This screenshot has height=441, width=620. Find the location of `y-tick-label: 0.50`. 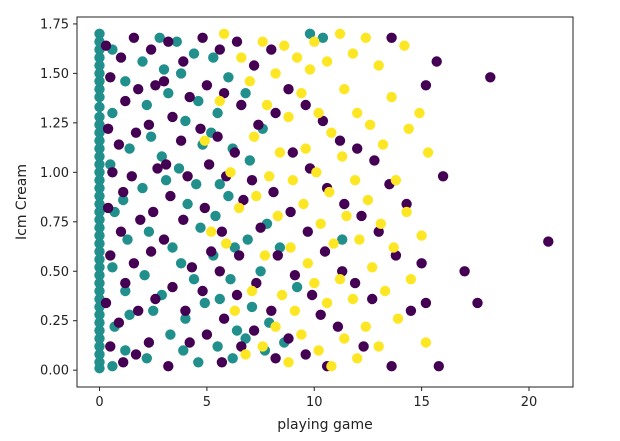

y-tick-label: 0.50 is located at coordinates (54, 272).